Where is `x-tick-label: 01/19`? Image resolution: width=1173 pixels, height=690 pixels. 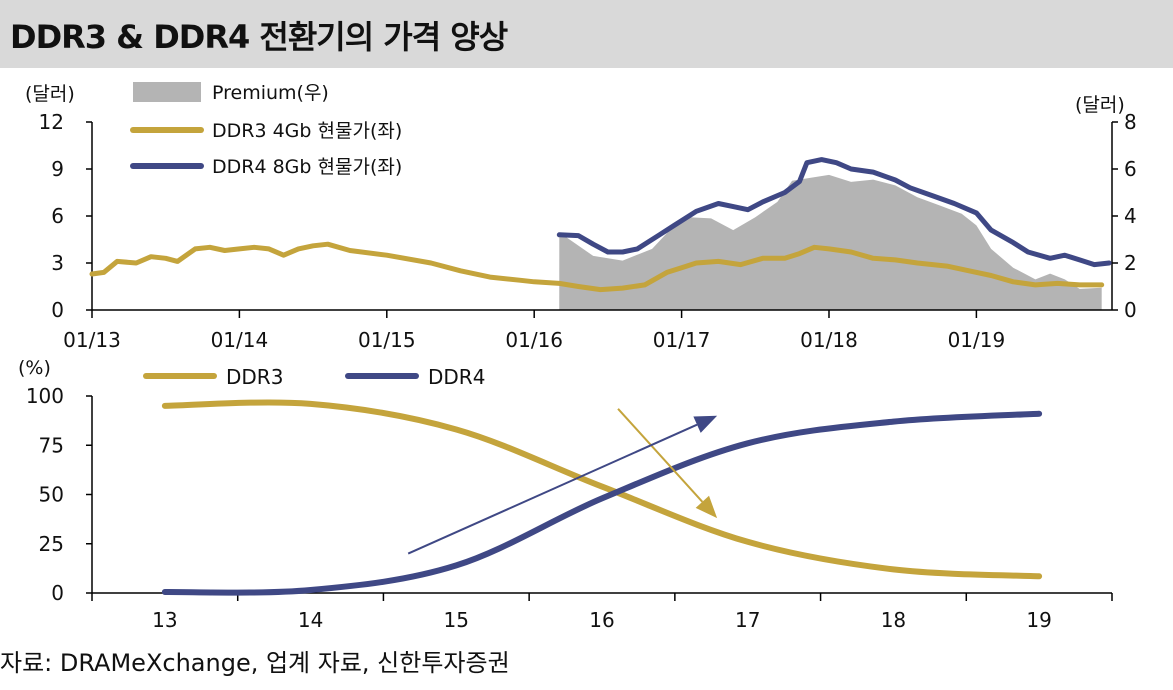
x-tick-label: 01/19 is located at coordinates (977, 340).